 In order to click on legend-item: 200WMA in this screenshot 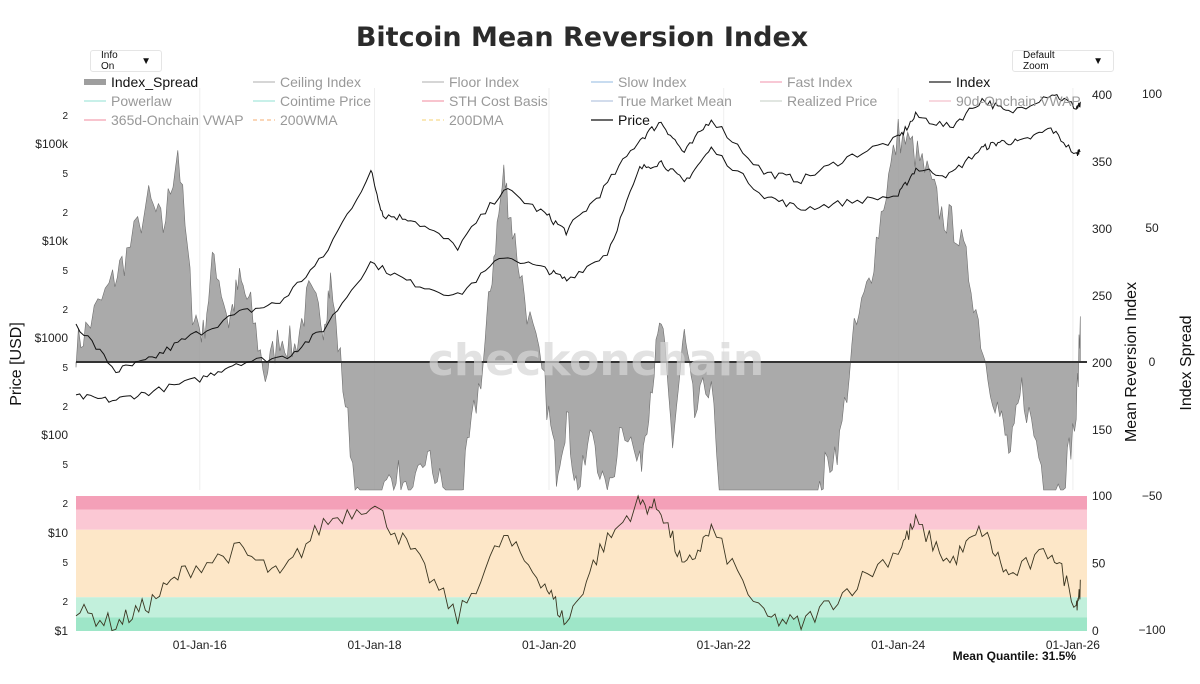, I will do `click(295, 120)`.